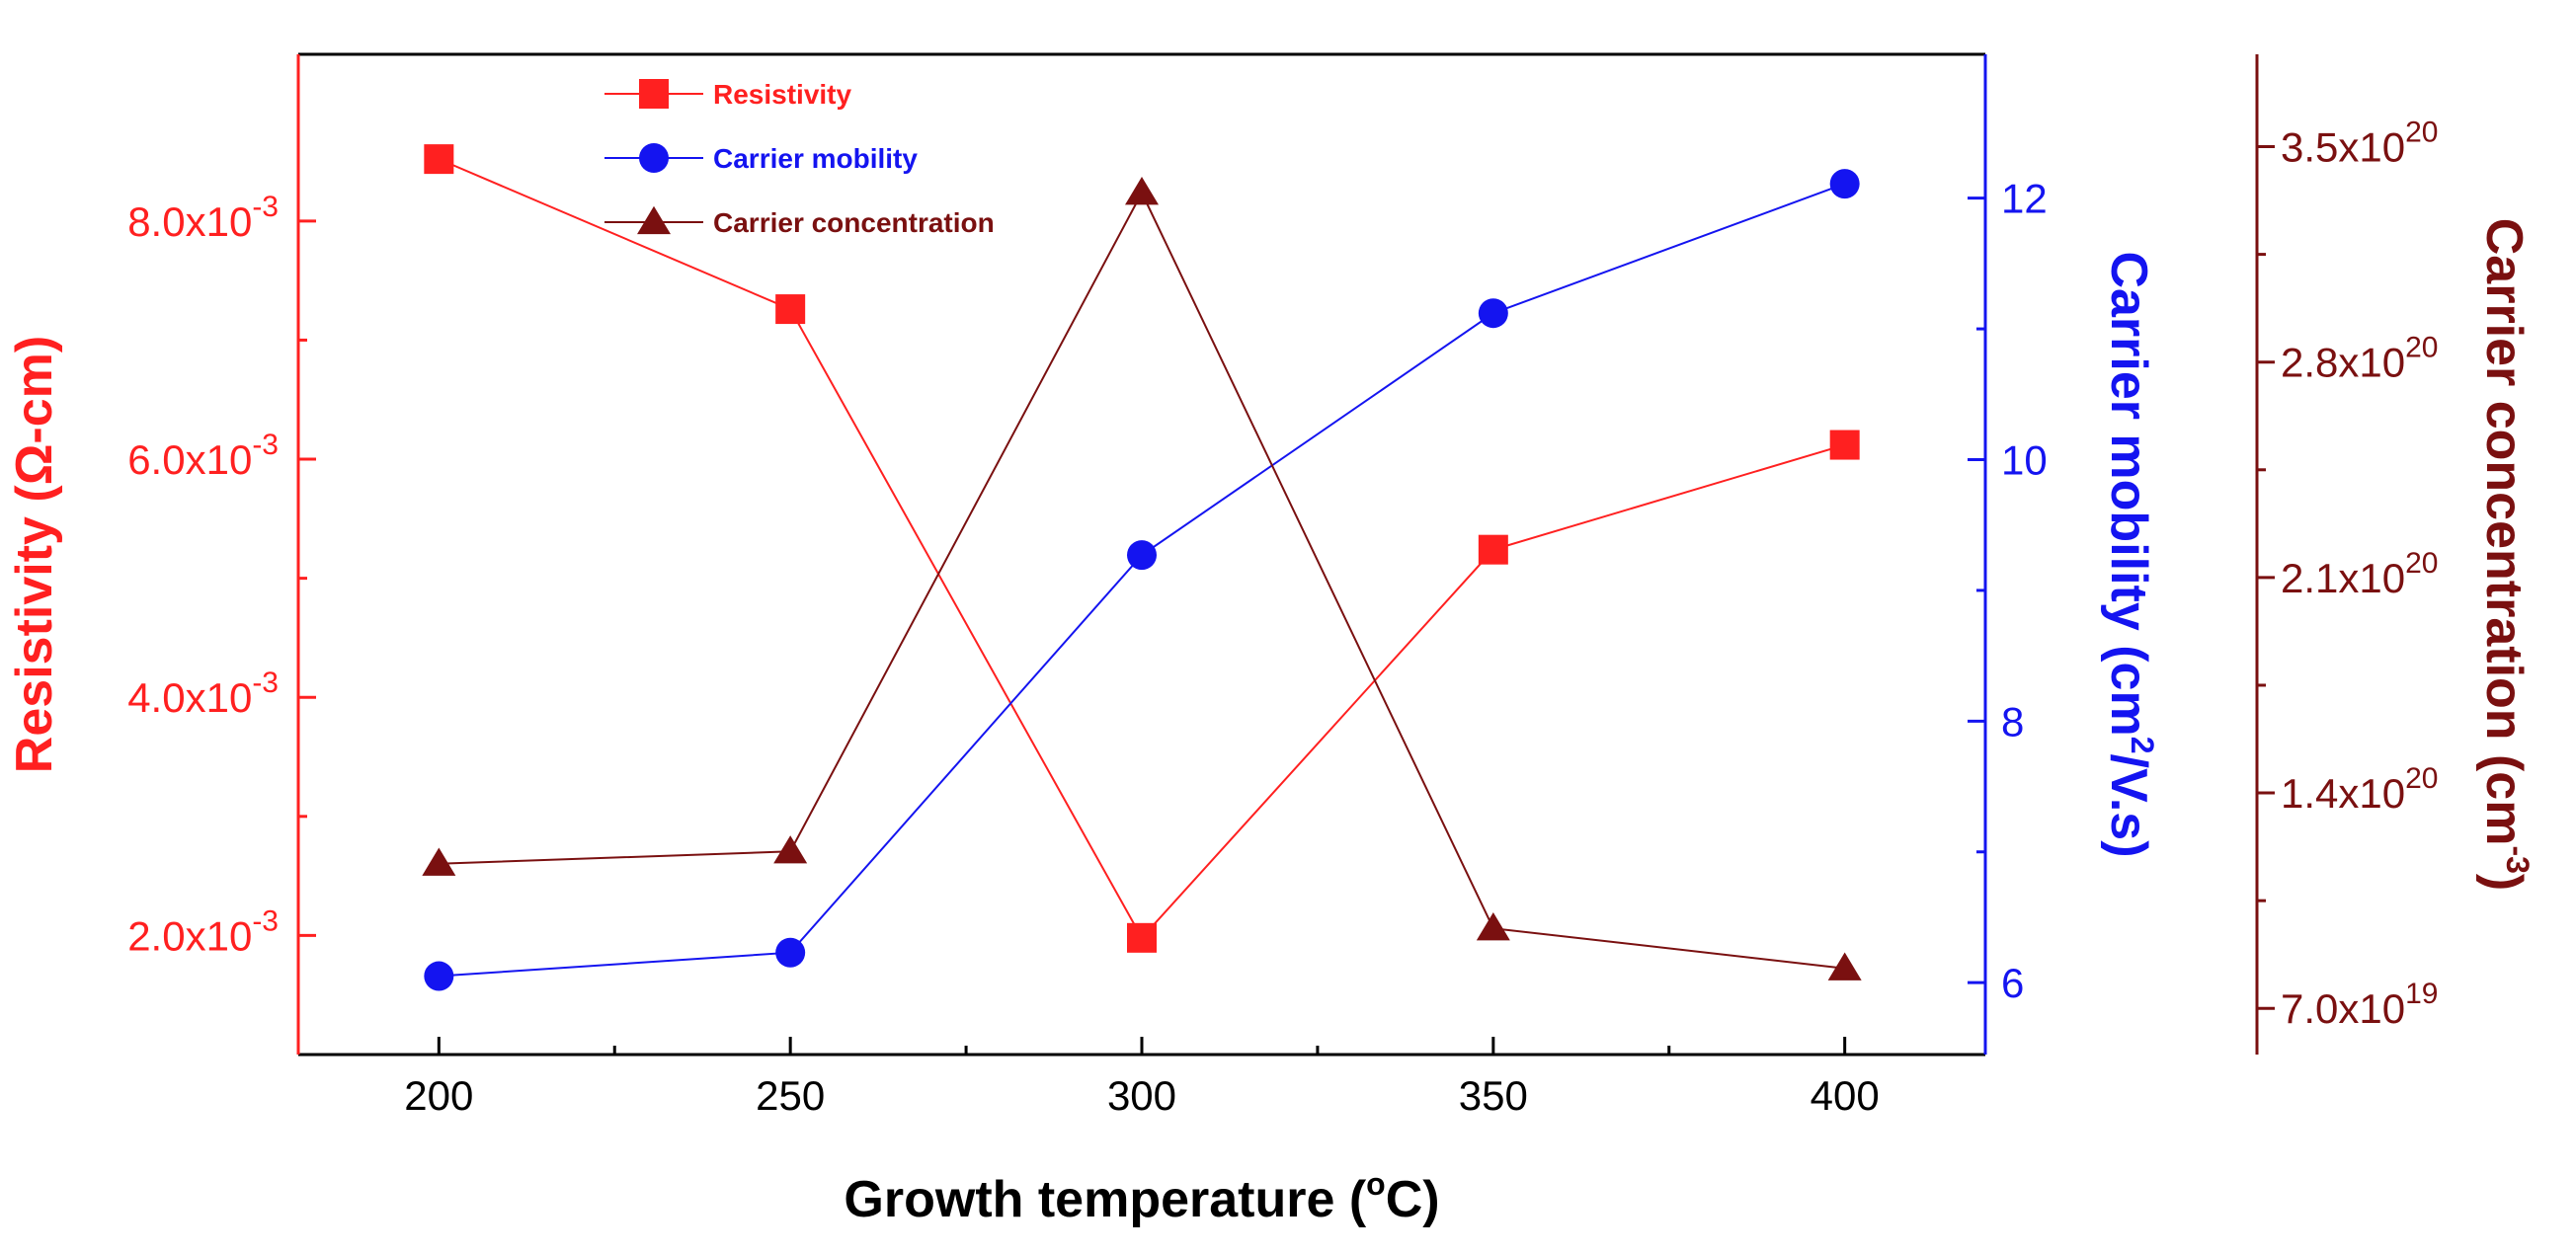 The height and width of the screenshot is (1255, 2576). What do you see at coordinates (1845, 1095) in the screenshot?
I see `x-tick-label: 400` at bounding box center [1845, 1095].